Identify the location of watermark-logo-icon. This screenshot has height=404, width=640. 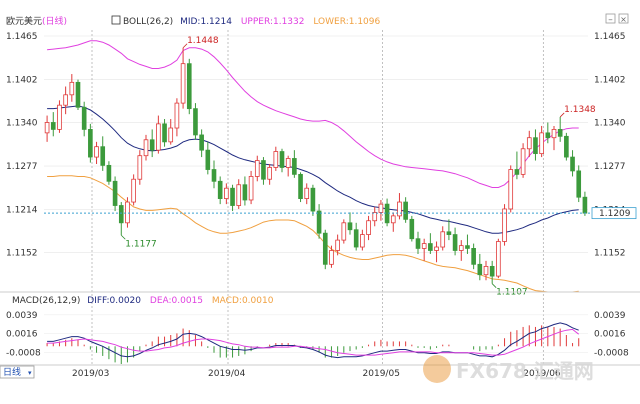
(437, 369).